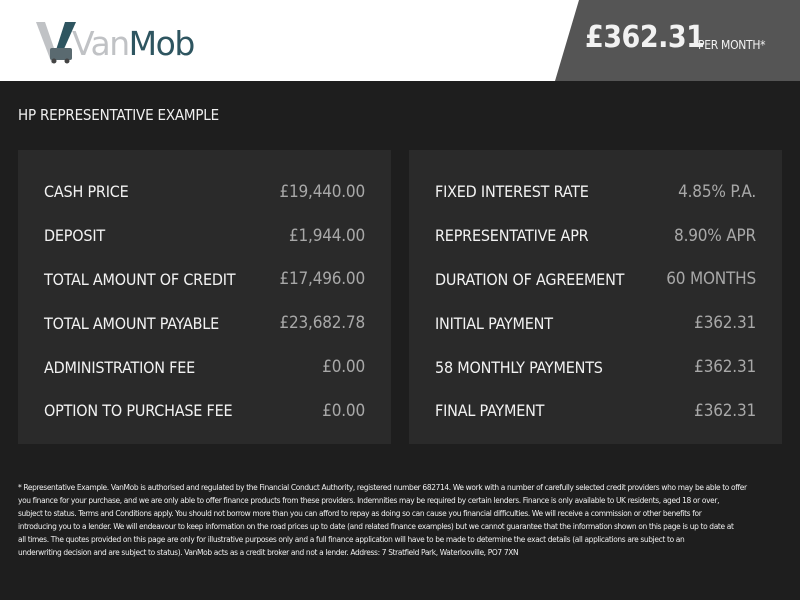 The width and height of the screenshot is (800, 600). I want to click on finance-label: TOTAL AMOUNT PAYABLE, so click(131, 323).